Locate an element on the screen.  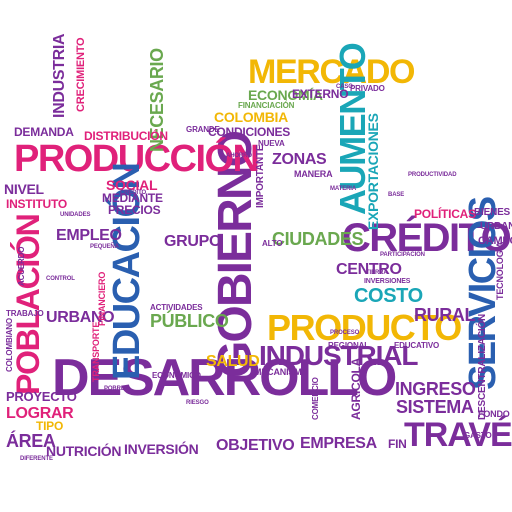
word-ahorro: AHORRO is located at coordinates (239, 156).